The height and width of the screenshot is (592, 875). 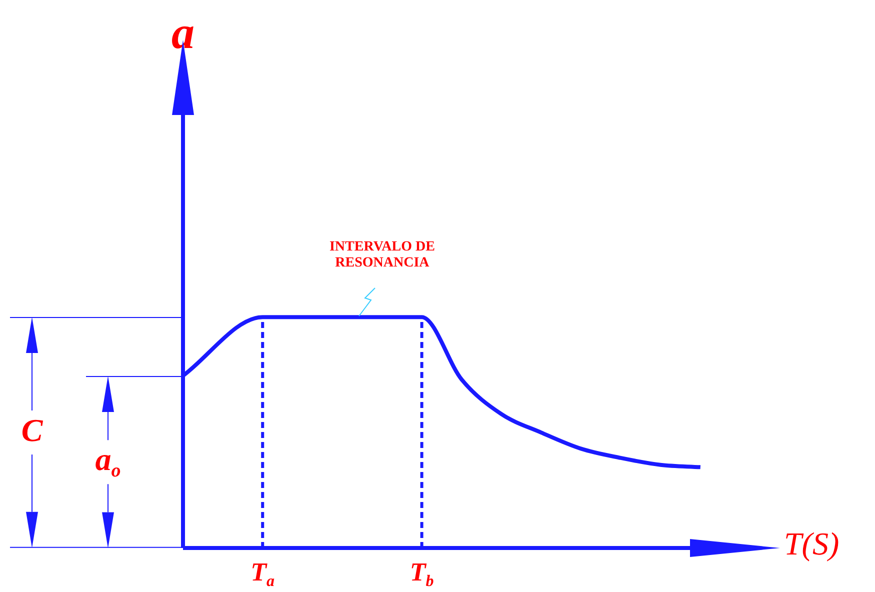 What do you see at coordinates (183, 32) in the screenshot?
I see `text: a` at bounding box center [183, 32].